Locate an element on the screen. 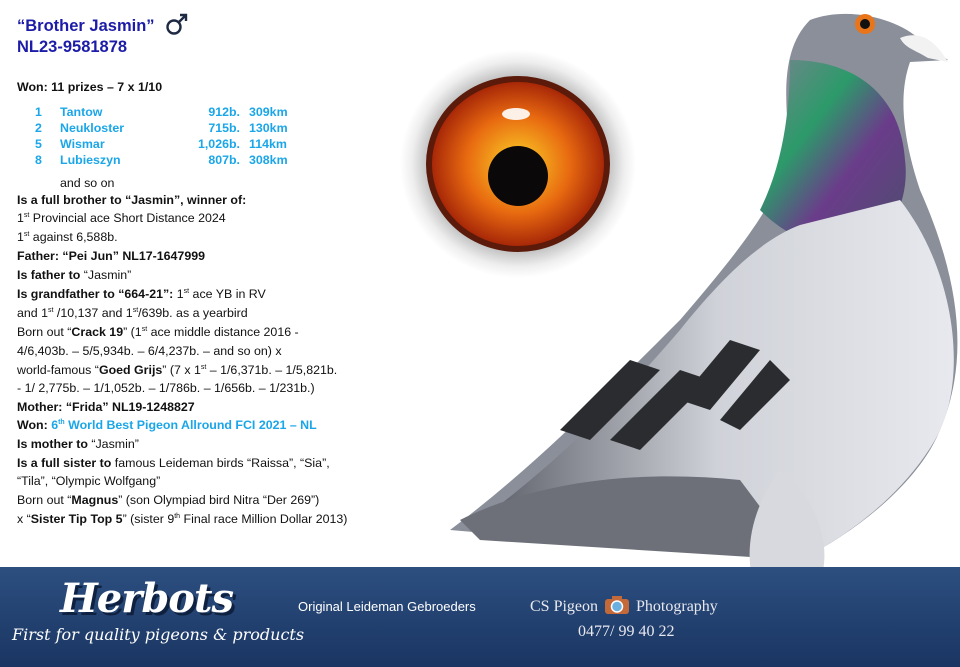  result-row: 8 Lubieszyn 807b. 308km is located at coordinates (161, 160).